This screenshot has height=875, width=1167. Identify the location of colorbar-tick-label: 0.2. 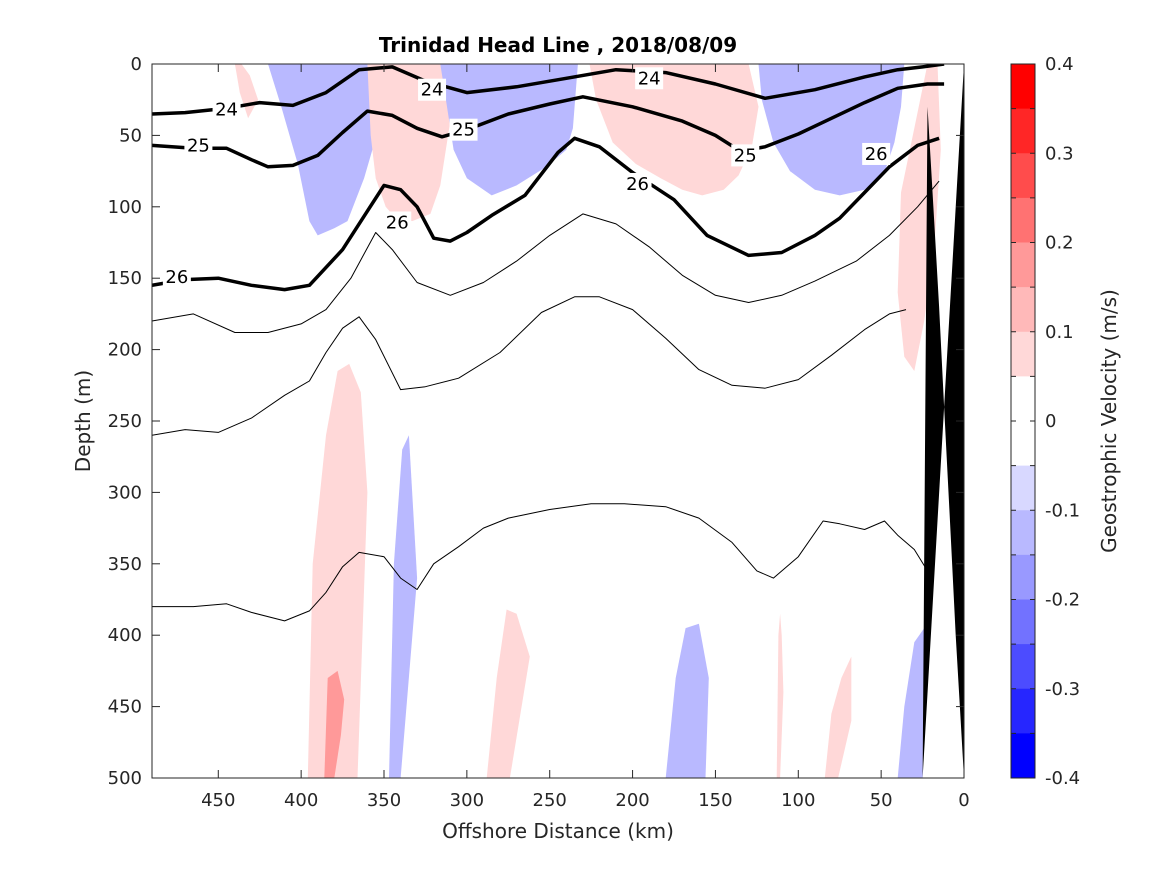
(1059, 243).